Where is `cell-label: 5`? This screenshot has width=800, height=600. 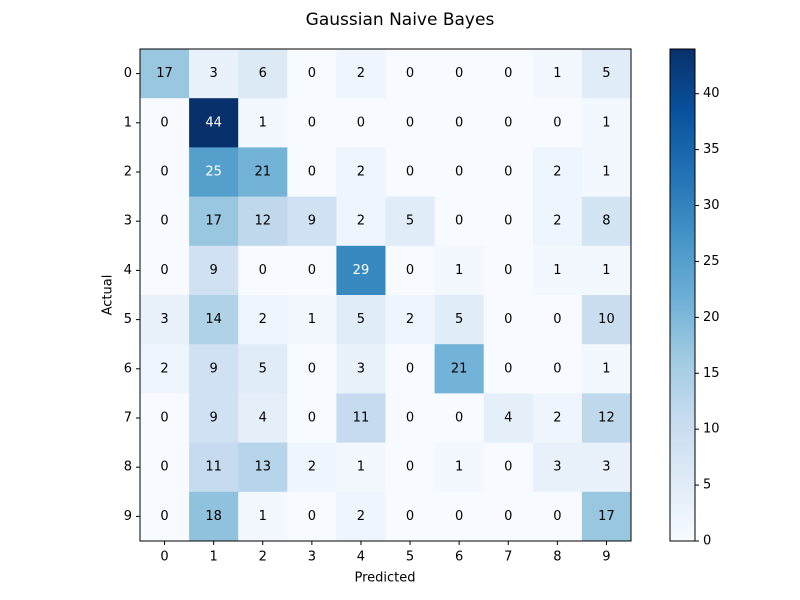 cell-label: 5 is located at coordinates (361, 319).